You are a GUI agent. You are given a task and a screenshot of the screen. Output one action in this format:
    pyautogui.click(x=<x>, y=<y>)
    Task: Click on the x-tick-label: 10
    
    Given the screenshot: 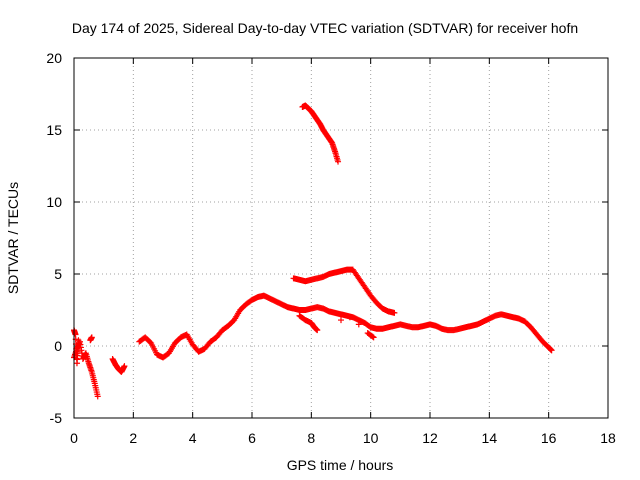 What is the action you would take?
    pyautogui.click(x=371, y=438)
    